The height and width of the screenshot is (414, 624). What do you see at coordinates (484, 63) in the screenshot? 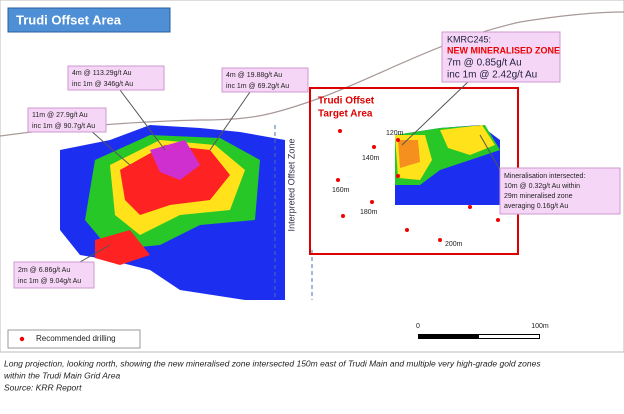
I see `new-zone-result: 7m @ 0.85g/t Au` at bounding box center [484, 63].